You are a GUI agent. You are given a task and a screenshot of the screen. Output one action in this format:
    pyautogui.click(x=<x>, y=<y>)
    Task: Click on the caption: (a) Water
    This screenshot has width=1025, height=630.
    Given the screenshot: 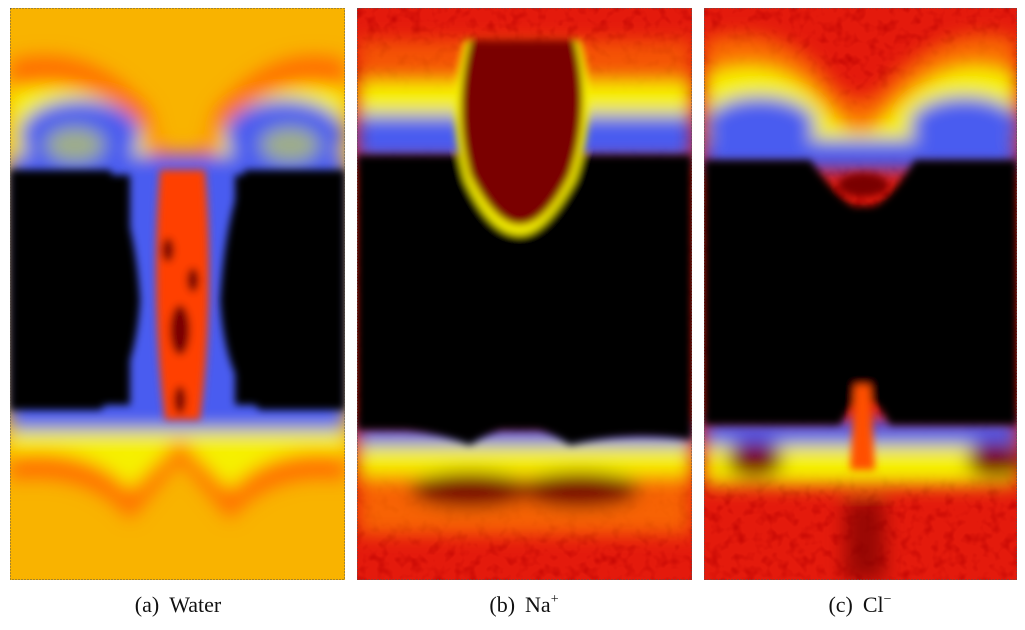 What is the action you would take?
    pyautogui.click(x=178, y=604)
    